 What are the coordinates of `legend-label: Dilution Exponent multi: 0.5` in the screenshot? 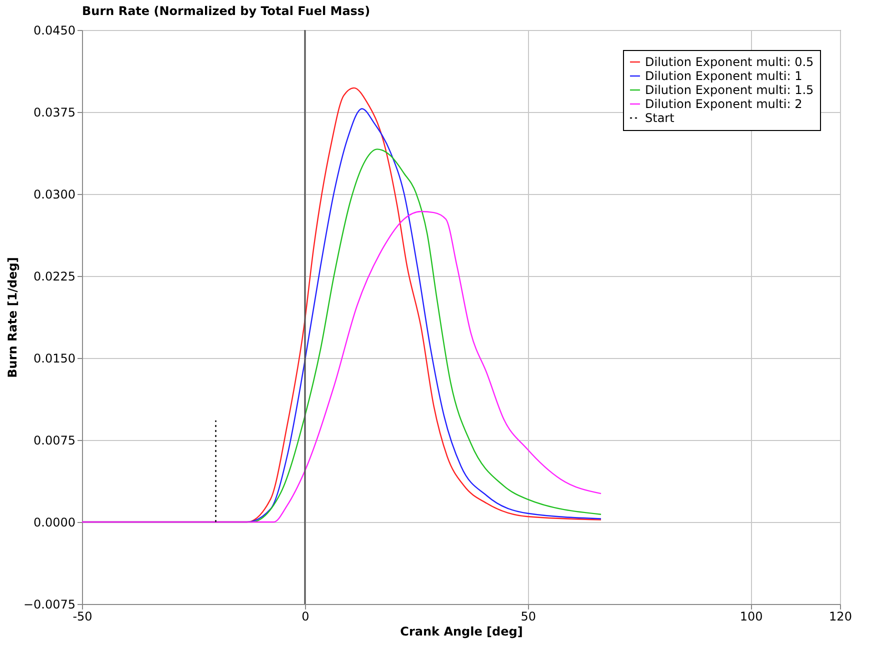 It's located at (729, 62).